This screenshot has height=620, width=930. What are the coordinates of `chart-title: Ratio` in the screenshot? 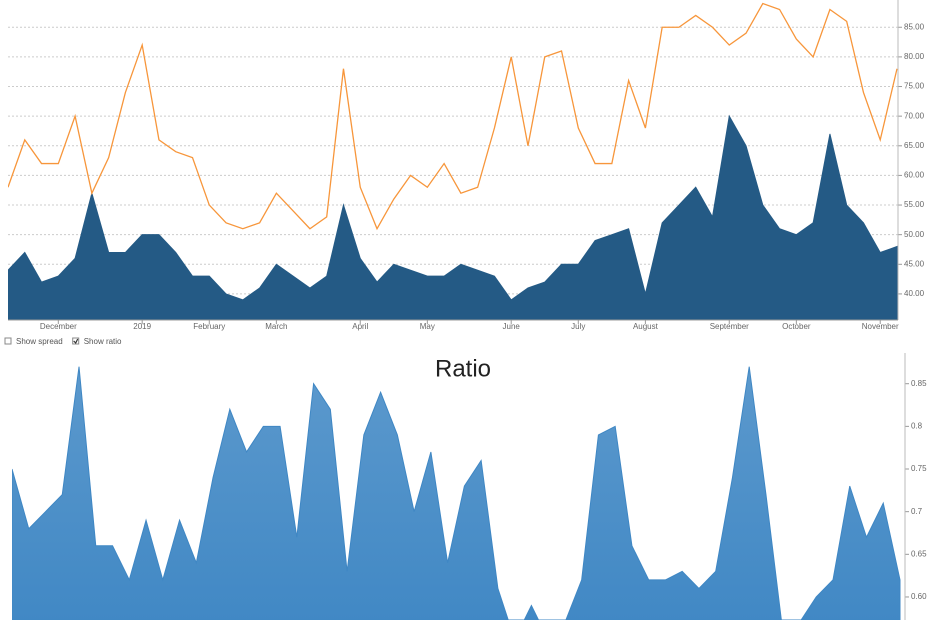 It's located at (463, 368).